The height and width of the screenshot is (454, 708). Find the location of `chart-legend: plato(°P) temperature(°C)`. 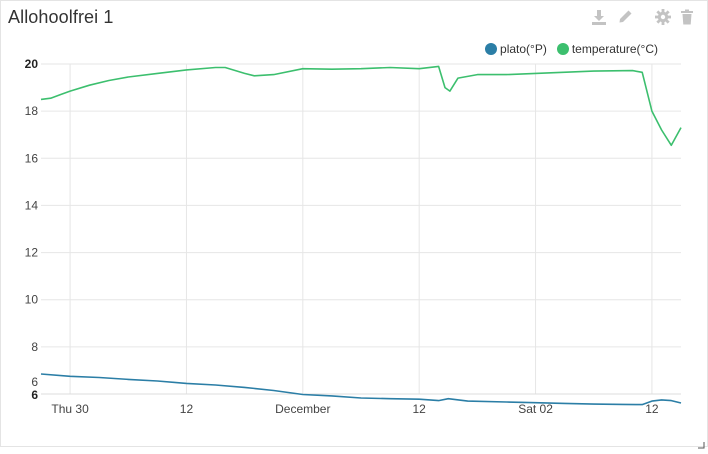

chart-legend: plato(°P) temperature(°C) is located at coordinates (571, 49).